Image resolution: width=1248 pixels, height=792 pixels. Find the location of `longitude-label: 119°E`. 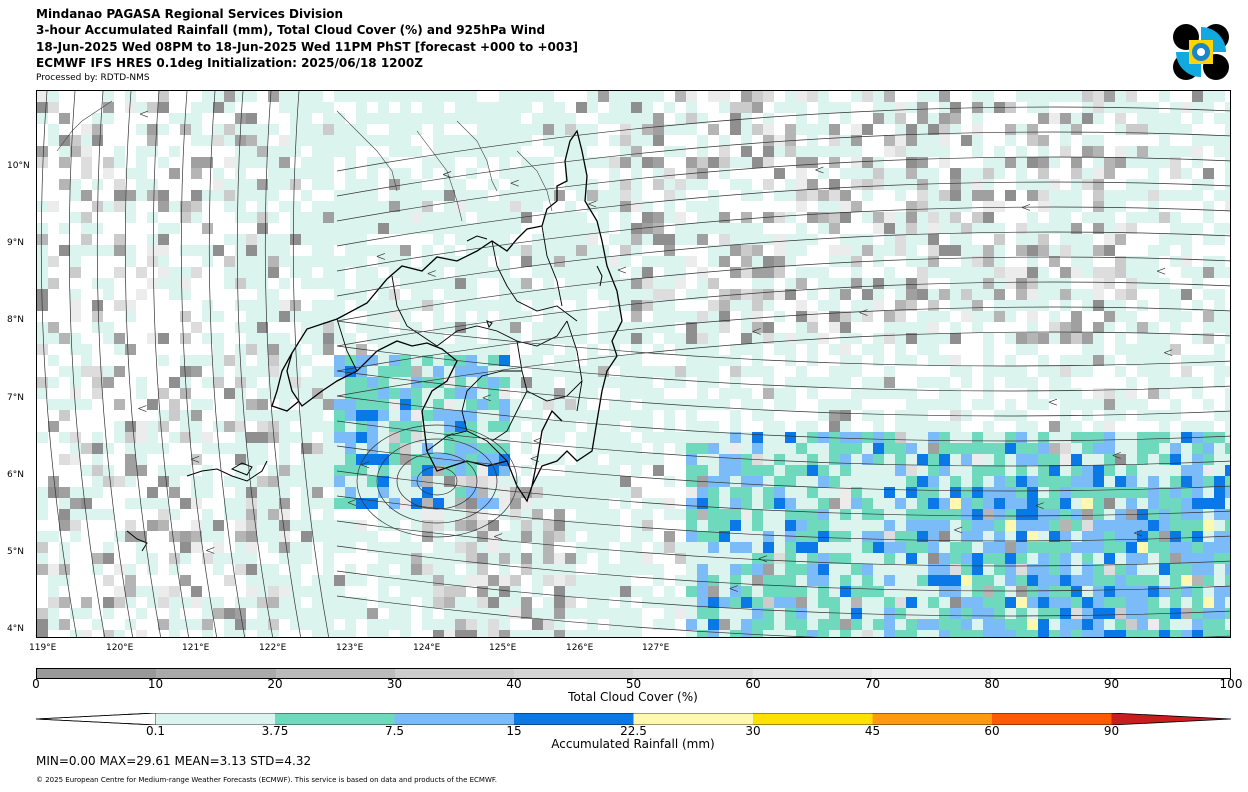

longitude-label: 119°E is located at coordinates (43, 648).